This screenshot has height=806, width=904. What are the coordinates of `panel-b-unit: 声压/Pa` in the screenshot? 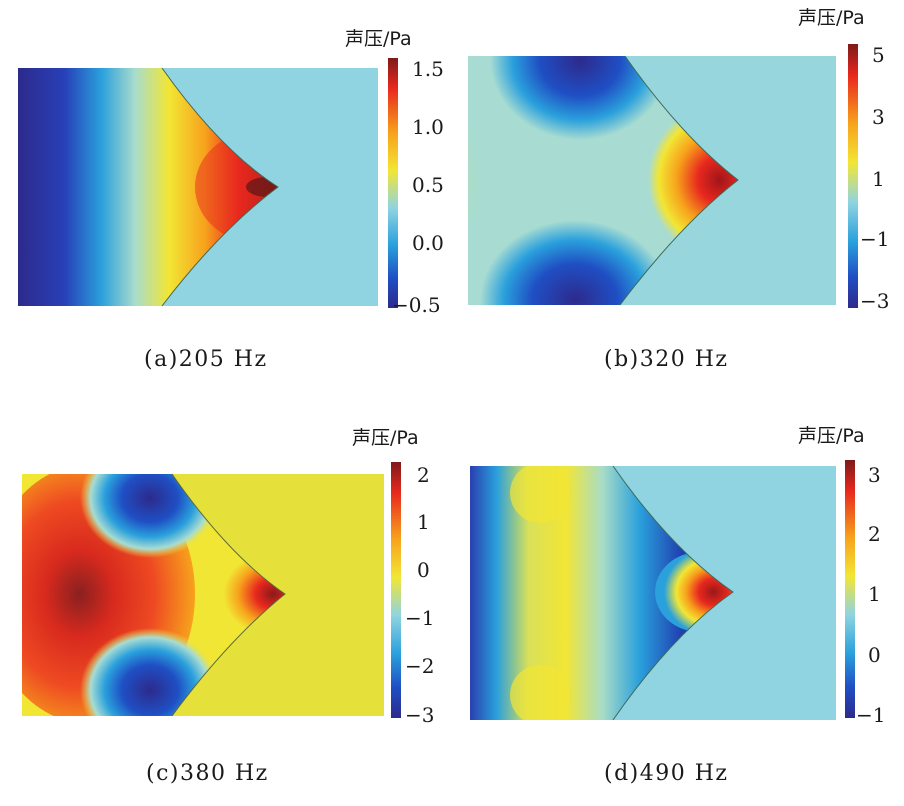 It's located at (831, 18).